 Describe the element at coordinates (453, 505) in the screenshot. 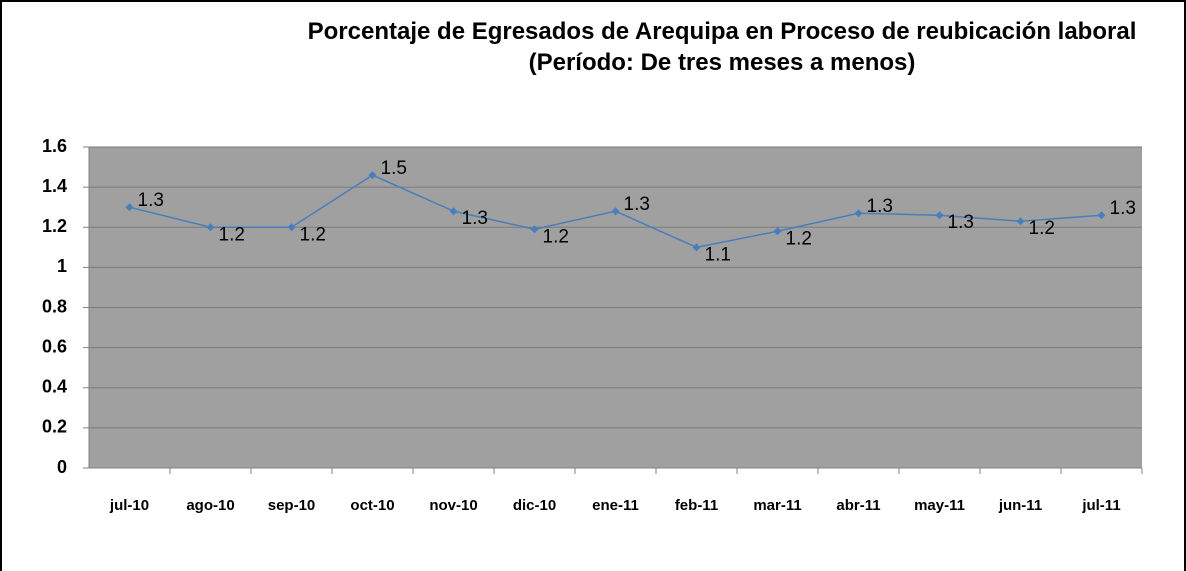

I see `x-tick-label: nov-10` at that location.